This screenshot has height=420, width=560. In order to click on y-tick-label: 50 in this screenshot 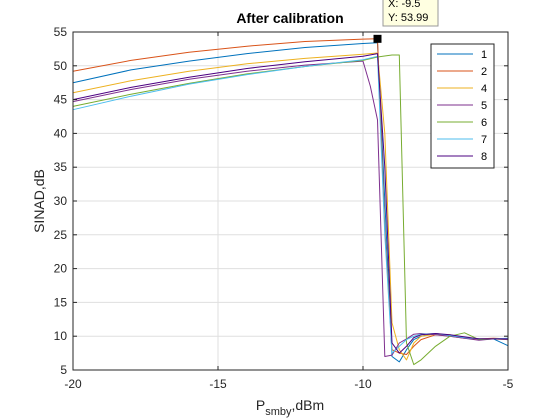, I will do `click(61, 66)`.